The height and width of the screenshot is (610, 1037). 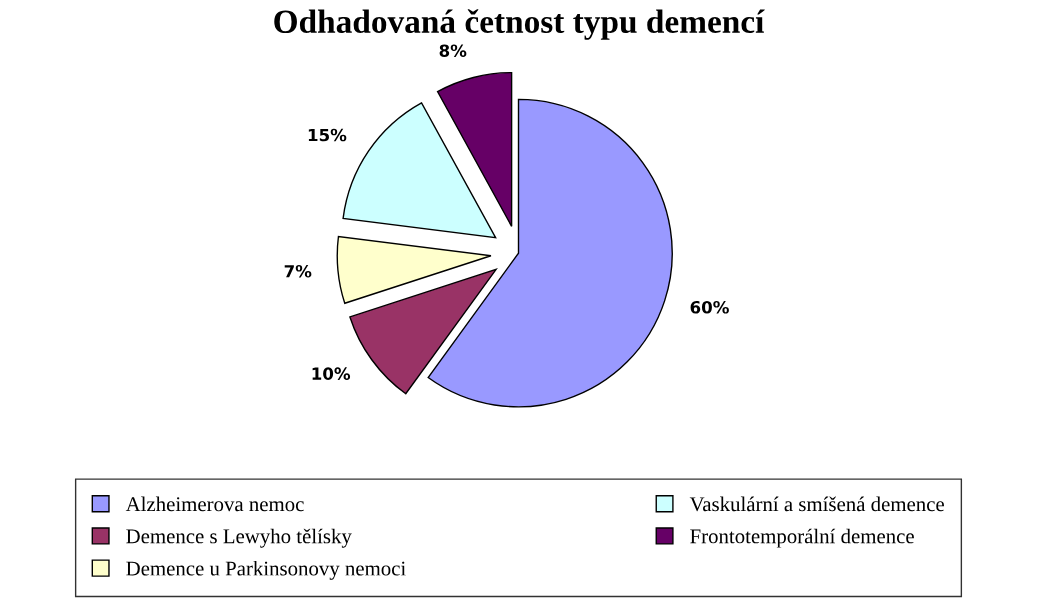 I want to click on legend-label: Alzheimerova nemoc, so click(x=214, y=504).